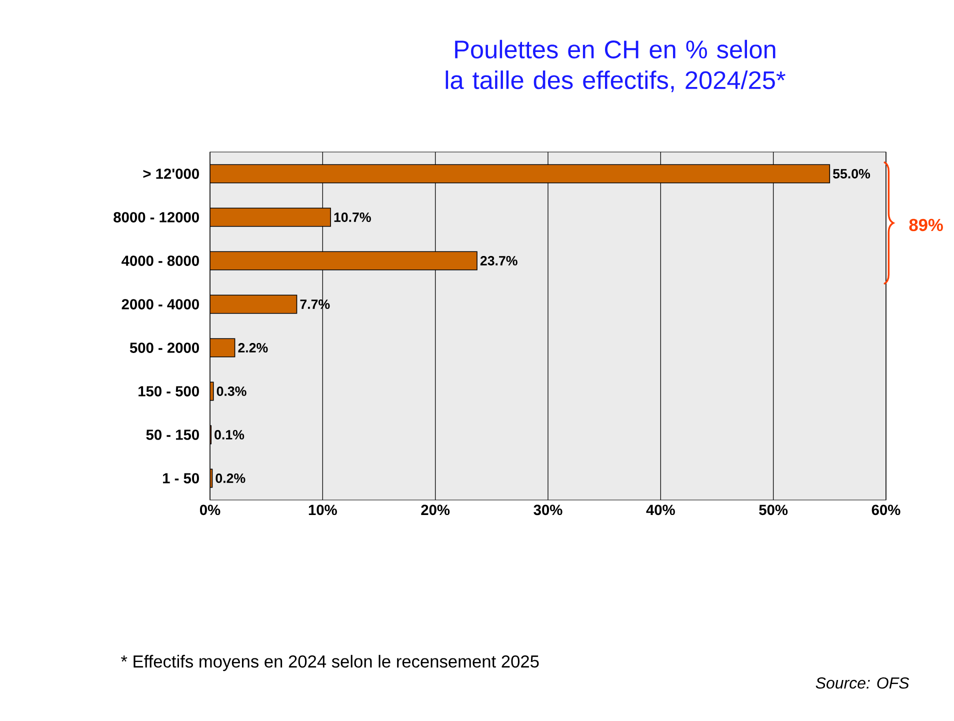 The height and width of the screenshot is (721, 954). Describe the element at coordinates (210, 510) in the screenshot. I see `x-tick-label: 0%` at that location.